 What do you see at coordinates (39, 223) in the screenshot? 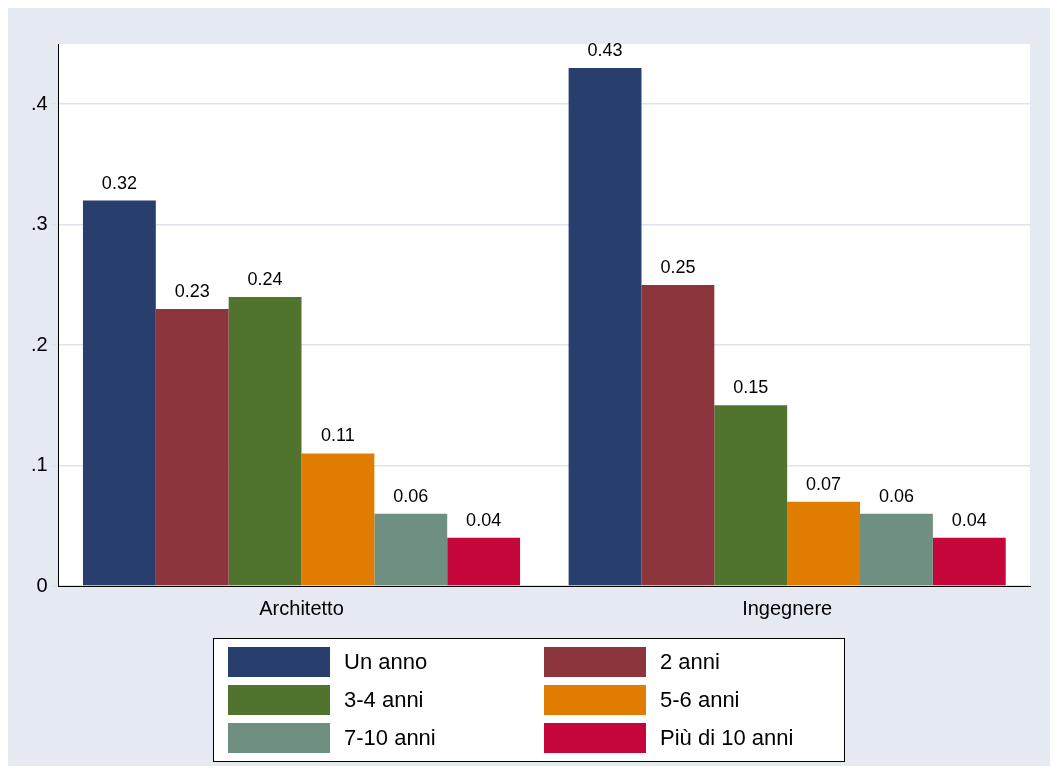
I see `y-tick-label: .3` at bounding box center [39, 223].